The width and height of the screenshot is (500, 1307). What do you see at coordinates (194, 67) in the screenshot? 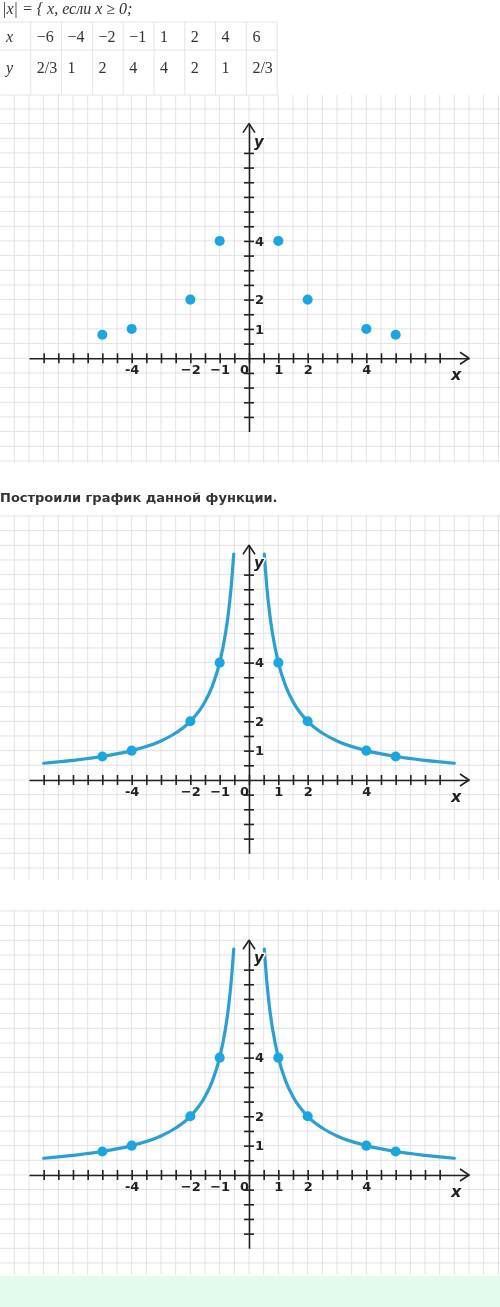
I see `category-label: 2` at bounding box center [194, 67].